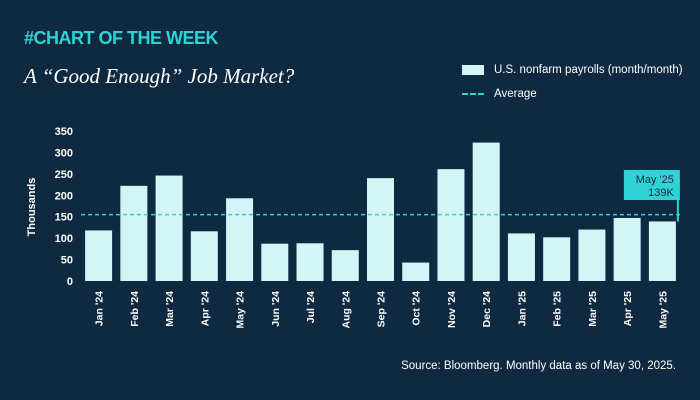  I want to click on y-tick-label: 200, so click(64, 196).